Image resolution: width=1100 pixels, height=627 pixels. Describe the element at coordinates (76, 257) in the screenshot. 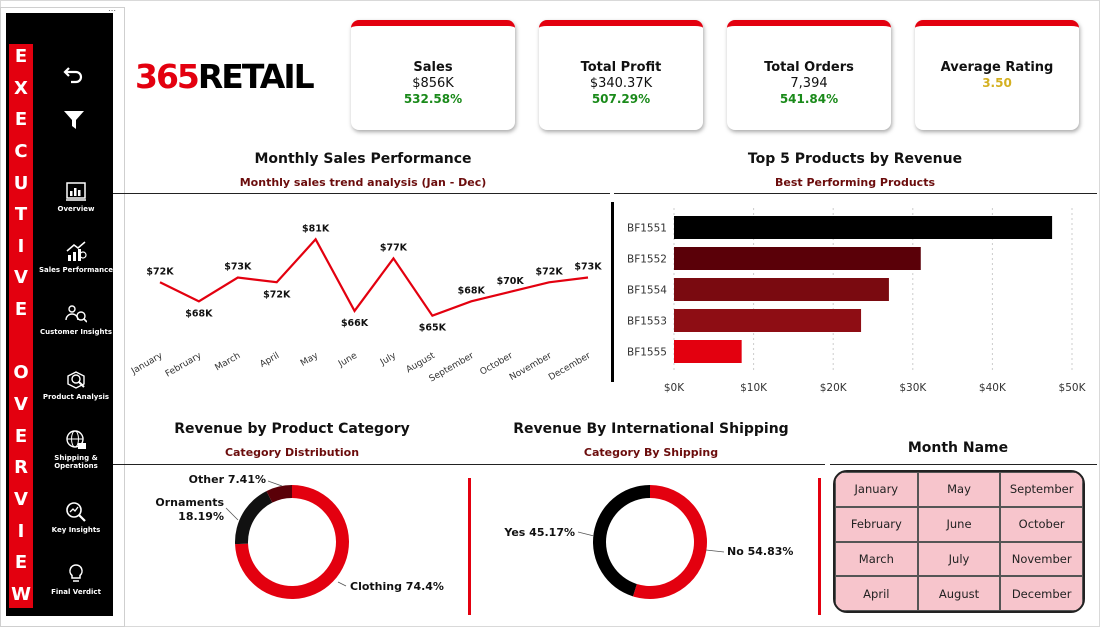

I see `sidebar-item-sales-performance: Sales Performance` at that location.